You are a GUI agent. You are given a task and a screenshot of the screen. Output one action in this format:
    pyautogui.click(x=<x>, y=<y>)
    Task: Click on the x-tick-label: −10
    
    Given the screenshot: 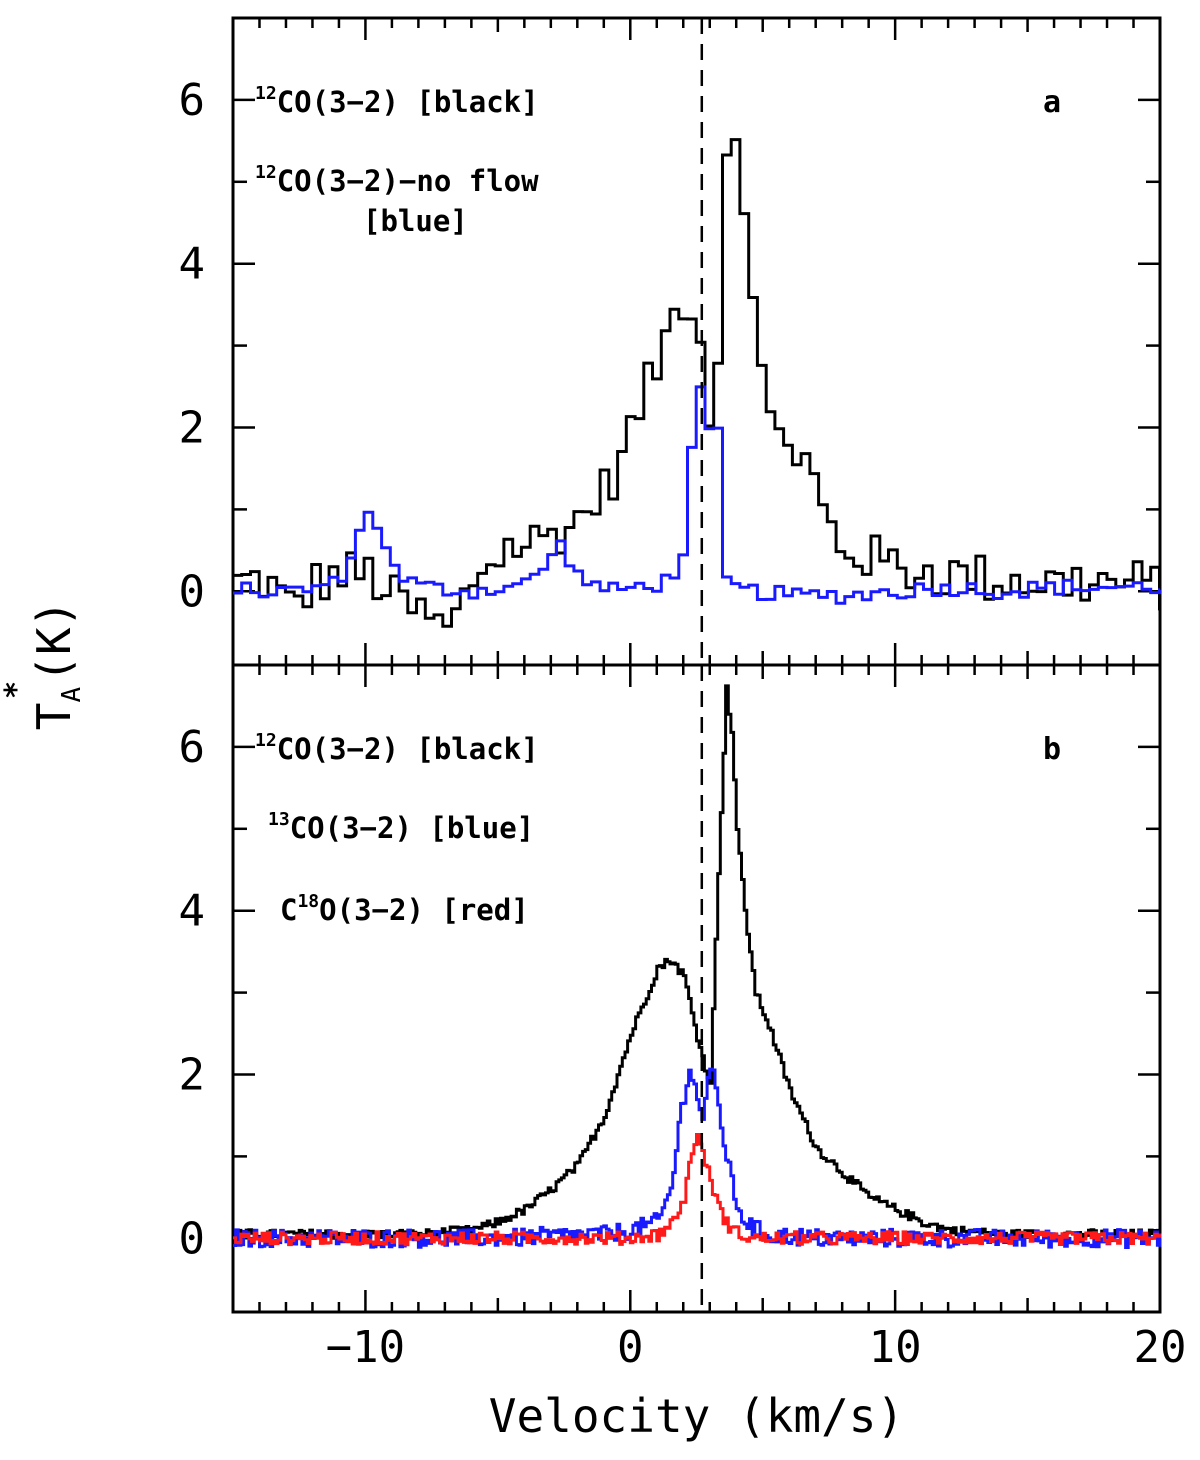 What is the action you would take?
    pyautogui.click(x=365, y=1347)
    